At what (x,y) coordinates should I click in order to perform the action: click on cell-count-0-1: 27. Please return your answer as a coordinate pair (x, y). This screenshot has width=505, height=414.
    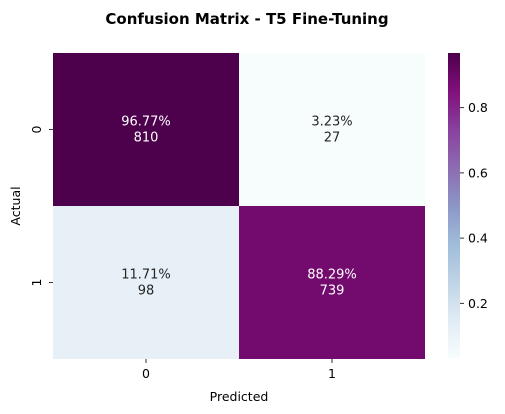
    Looking at the image, I should click on (332, 138).